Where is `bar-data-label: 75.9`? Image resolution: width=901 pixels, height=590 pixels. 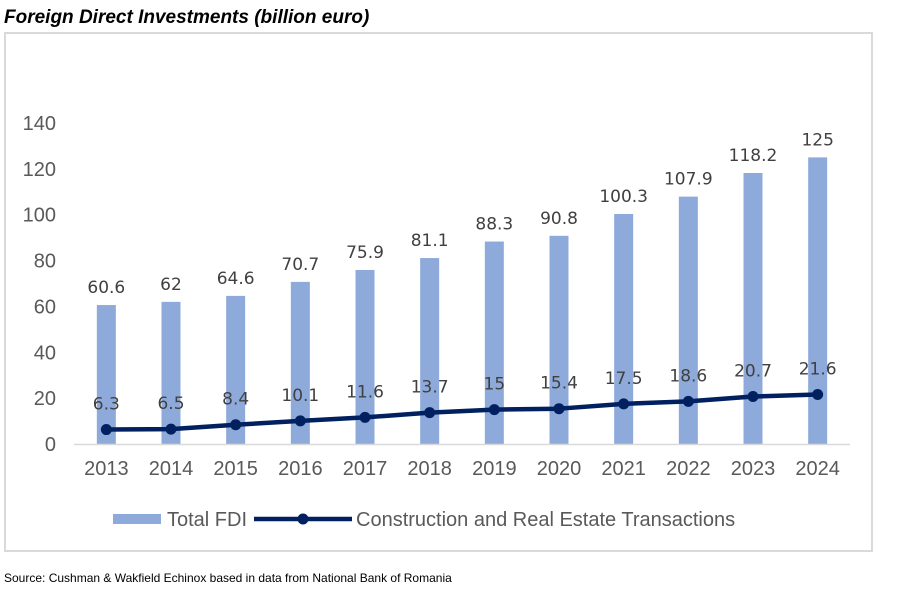 bar-data-label: 75.9 is located at coordinates (365, 253).